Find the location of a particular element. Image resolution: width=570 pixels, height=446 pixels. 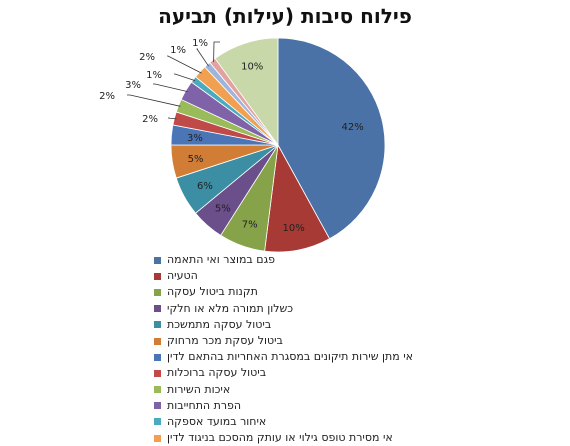

legend-item: ביטול עסקה מתמשכת is located at coordinates (305, 325).